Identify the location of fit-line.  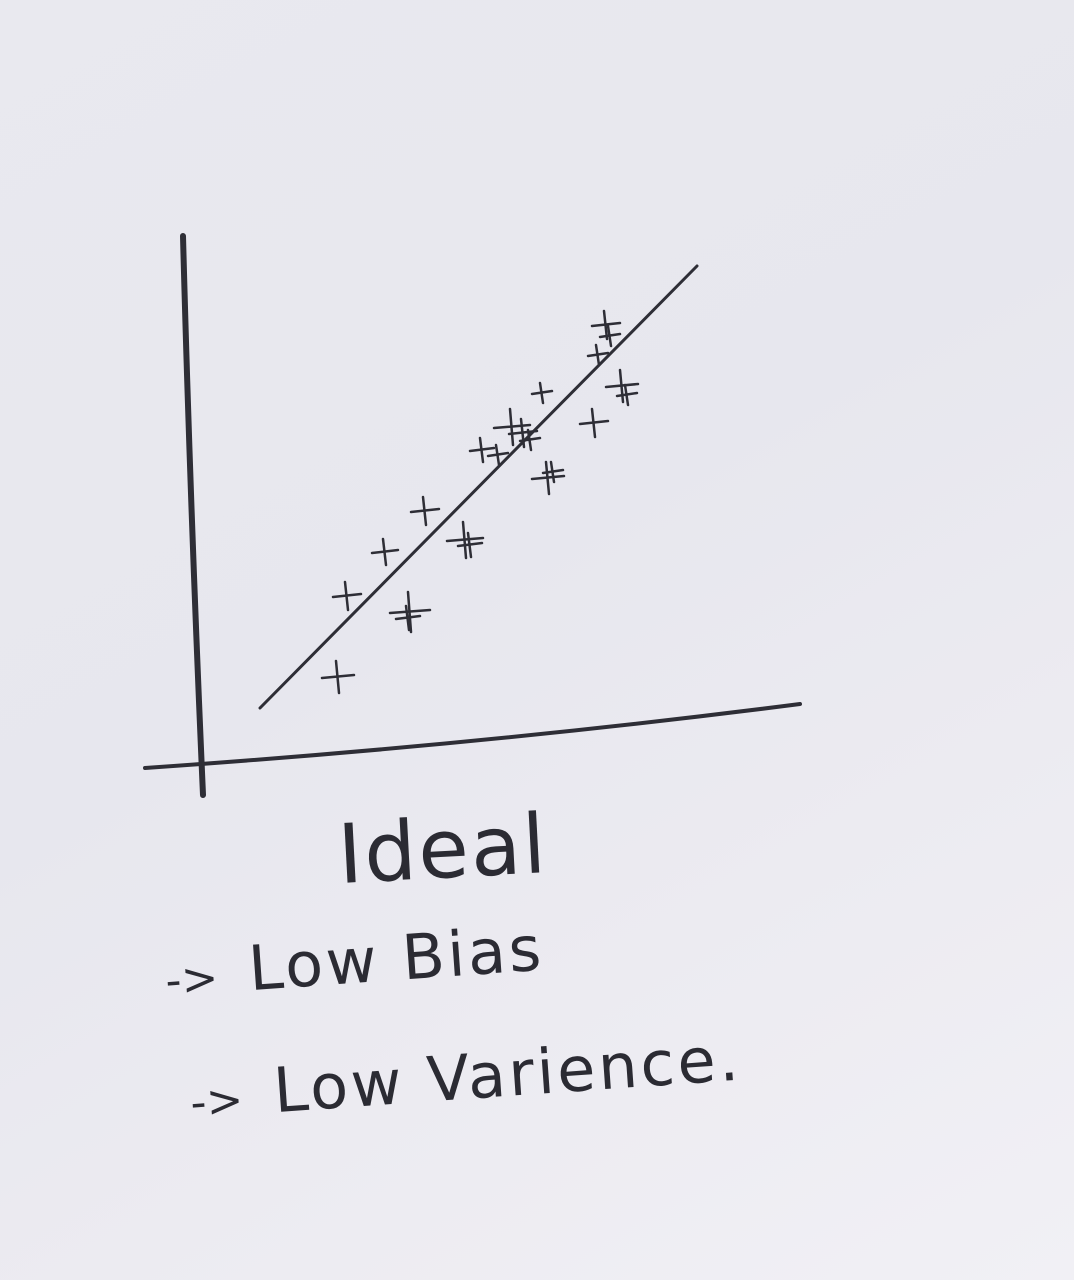
(478, 487).